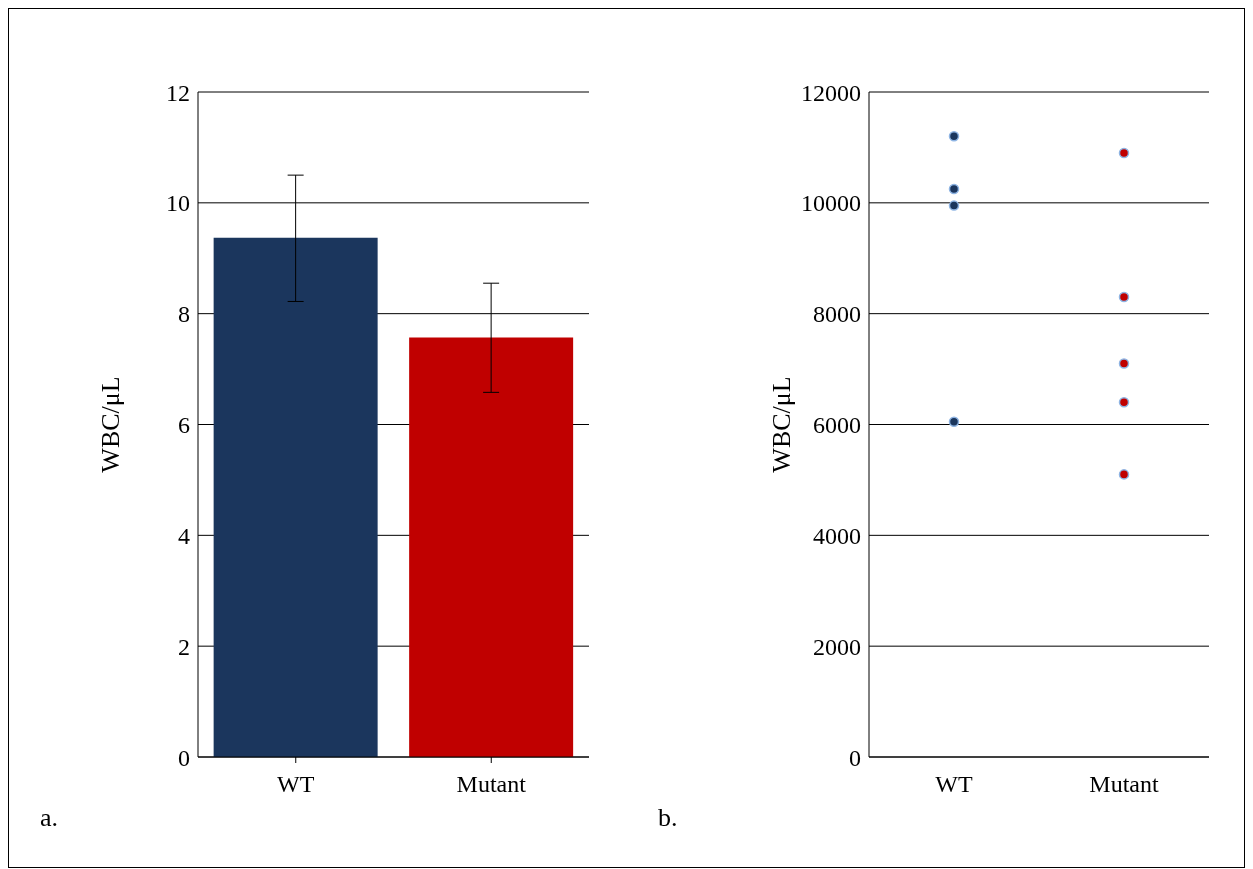  Describe the element at coordinates (837, 535) in the screenshot. I see `y-tick-label: 4000` at that location.